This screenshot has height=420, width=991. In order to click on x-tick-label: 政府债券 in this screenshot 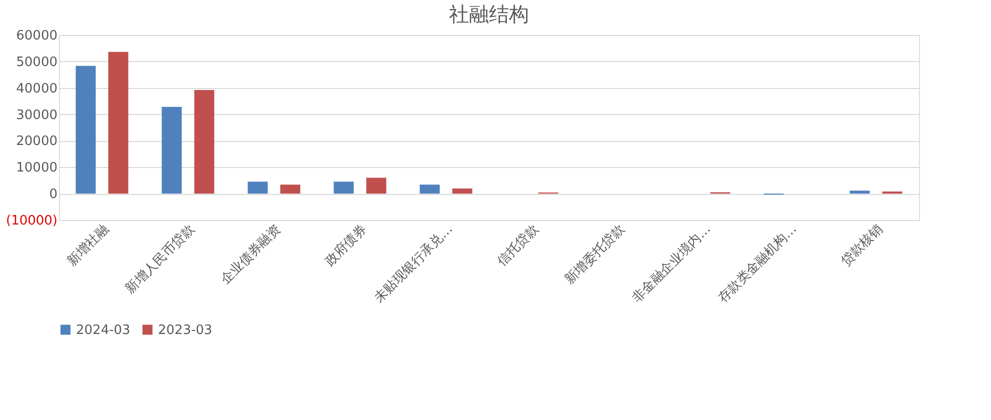, I will do `click(346, 245)`.